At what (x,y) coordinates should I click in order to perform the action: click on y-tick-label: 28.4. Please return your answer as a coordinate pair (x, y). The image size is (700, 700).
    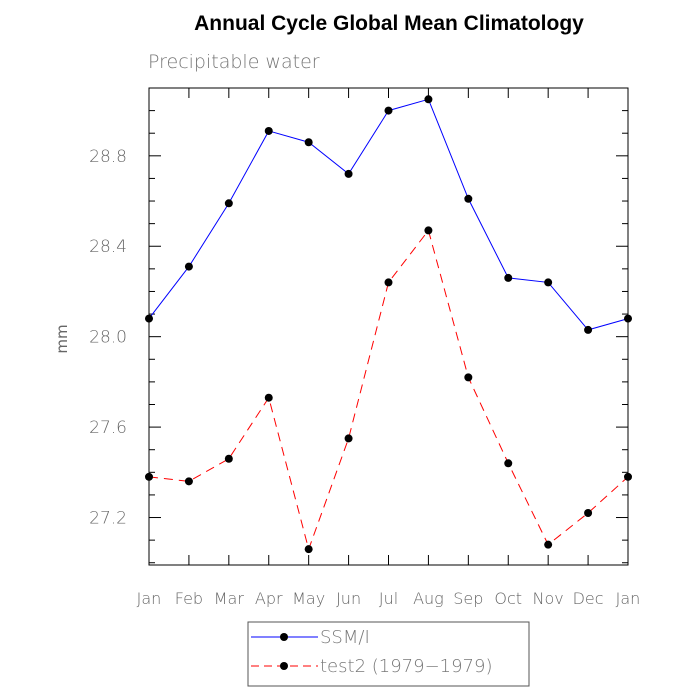
    Looking at the image, I should click on (108, 247).